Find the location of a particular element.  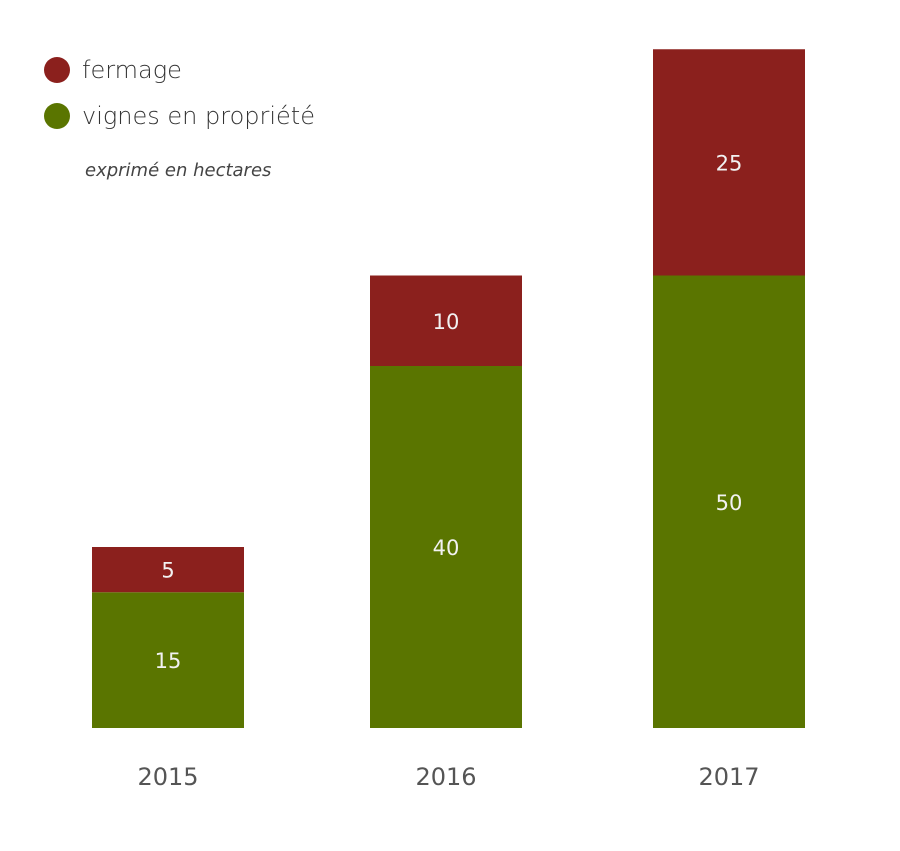

bar-vignes-2016 is located at coordinates (446, 547).